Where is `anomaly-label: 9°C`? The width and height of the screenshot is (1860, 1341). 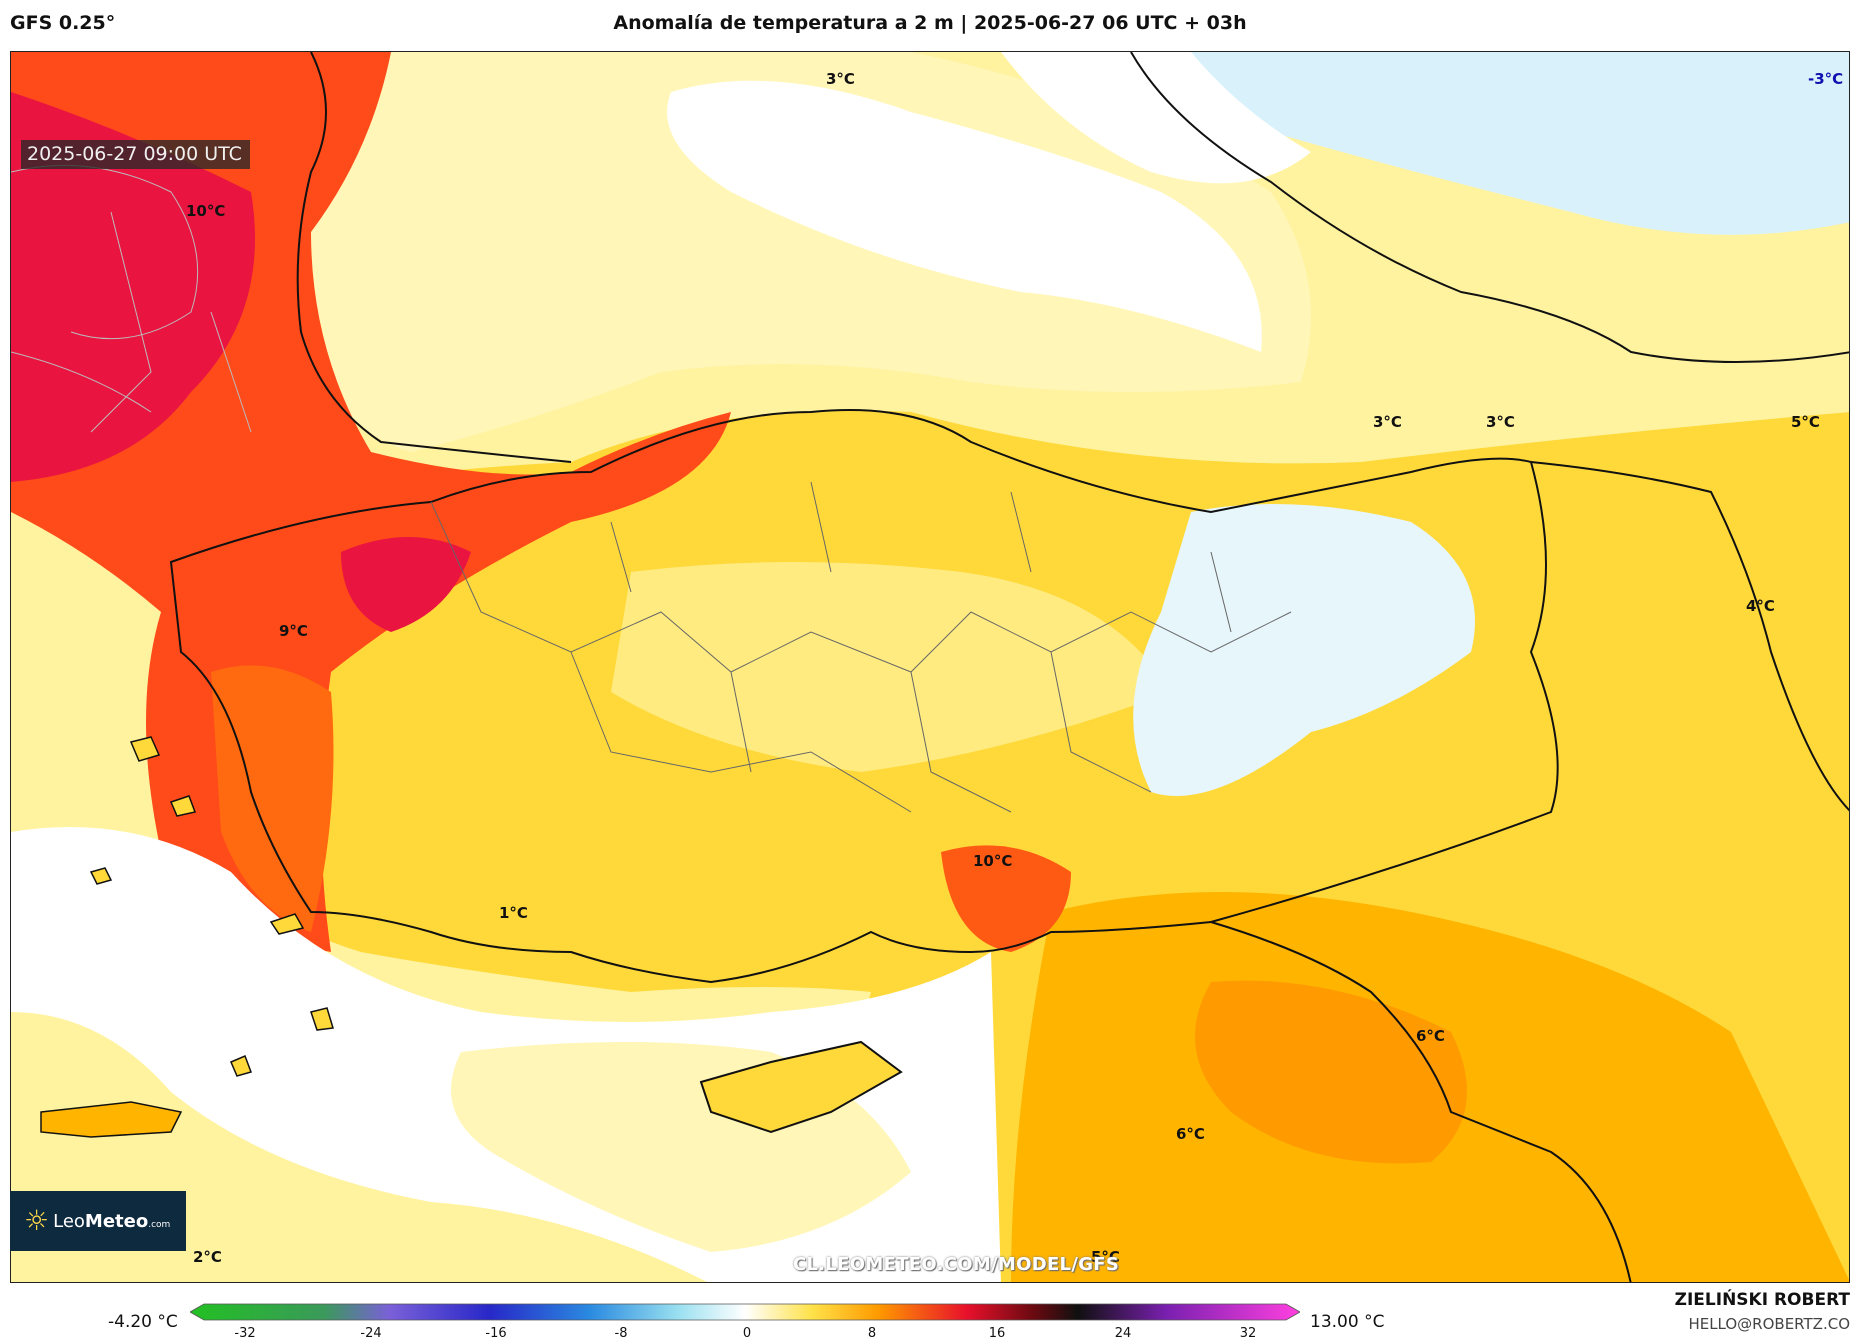 anomaly-label: 9°C is located at coordinates (293, 631).